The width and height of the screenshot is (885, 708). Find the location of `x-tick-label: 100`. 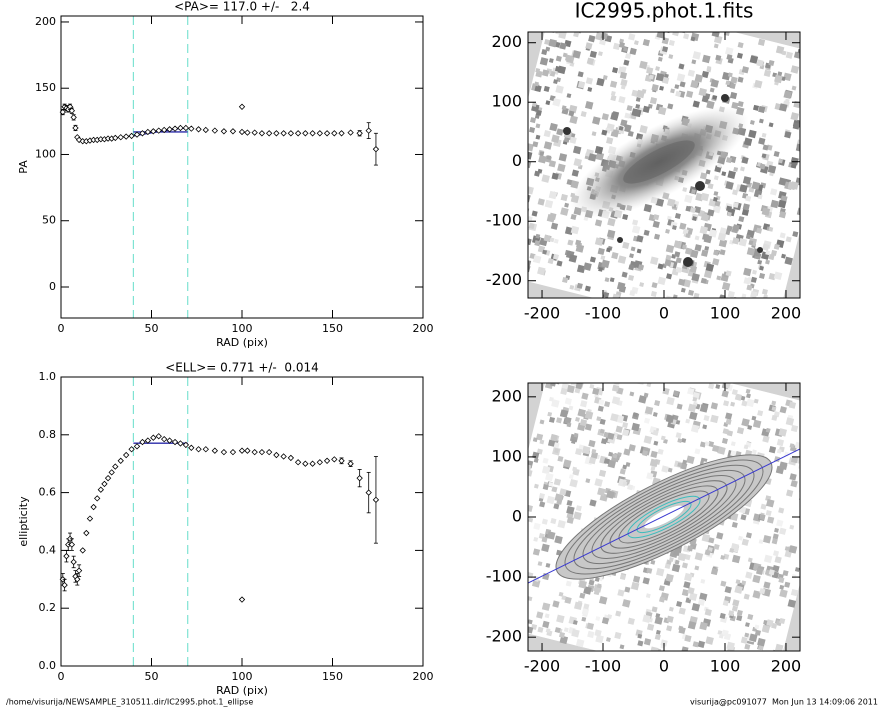

x-tick-label: 100 is located at coordinates (242, 328).